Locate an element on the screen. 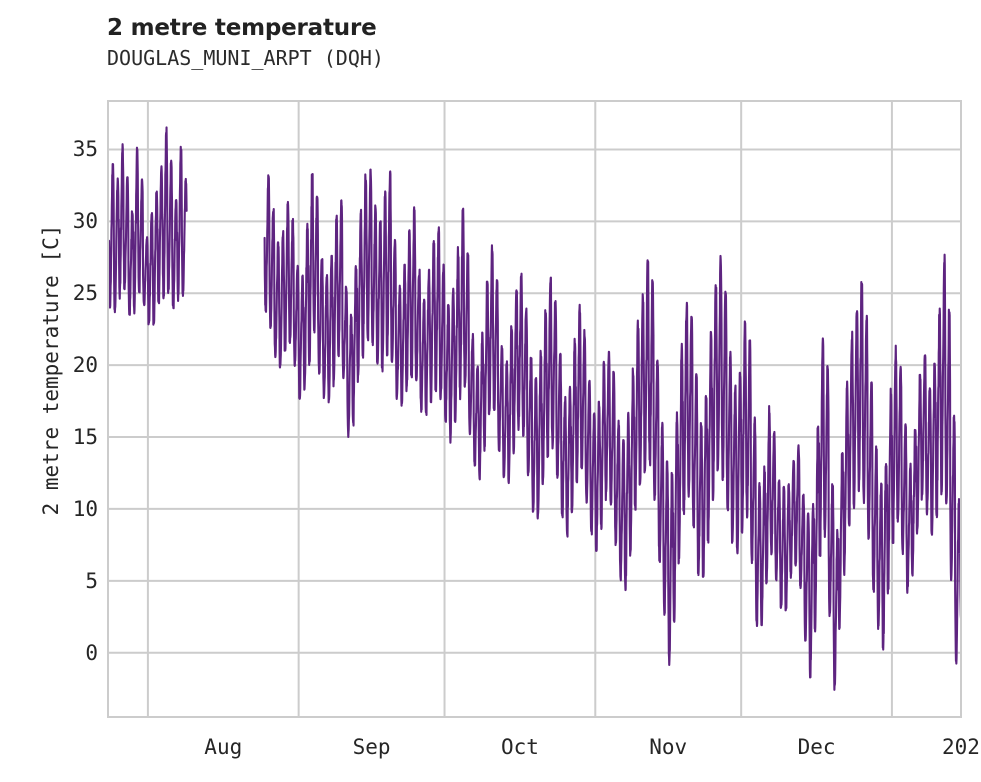  y-tick-label: 15 is located at coordinates (85, 437).